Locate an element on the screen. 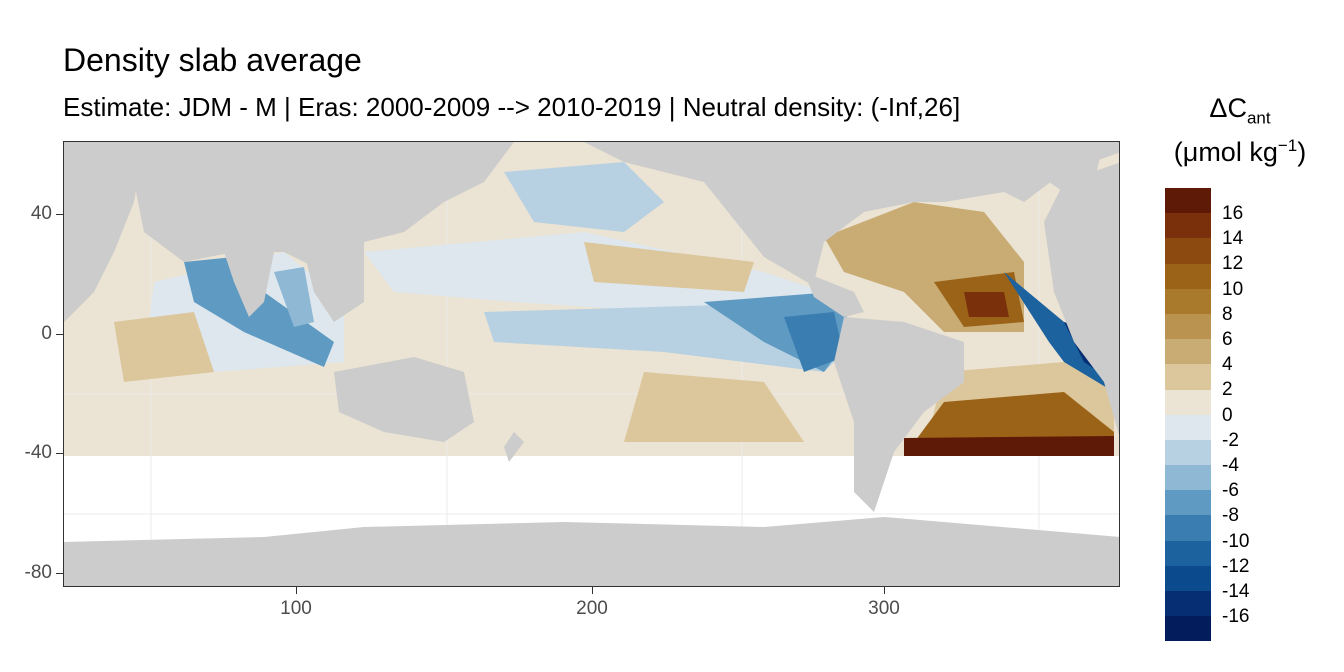  colorbar-label: 0 is located at coordinates (1227, 415).